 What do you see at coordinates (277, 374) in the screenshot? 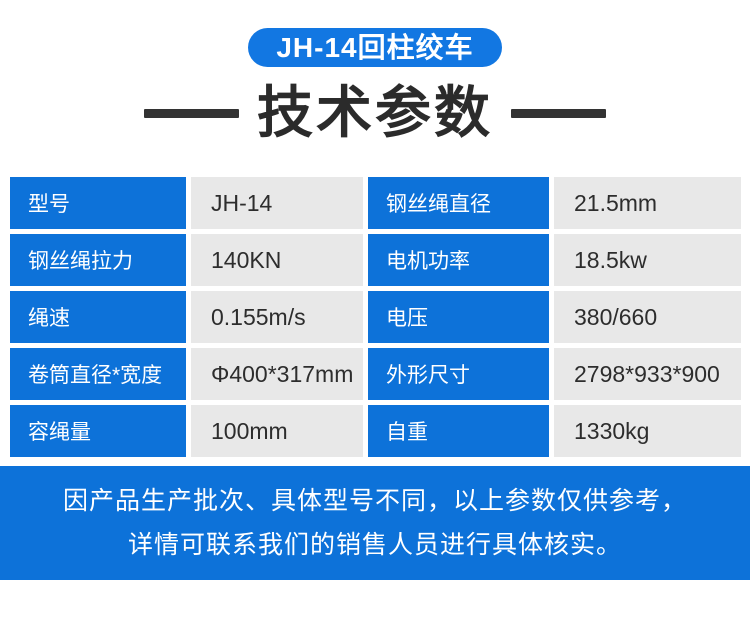
I see `spec-value-drum-size: Φ400*317mm` at bounding box center [277, 374].